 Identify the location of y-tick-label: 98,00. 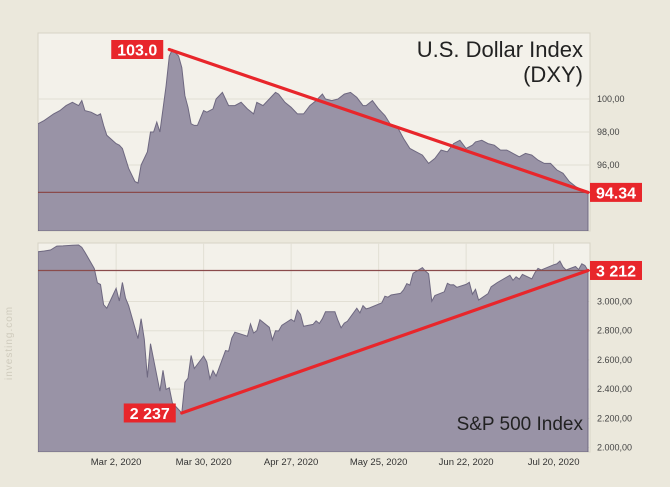
(608, 132).